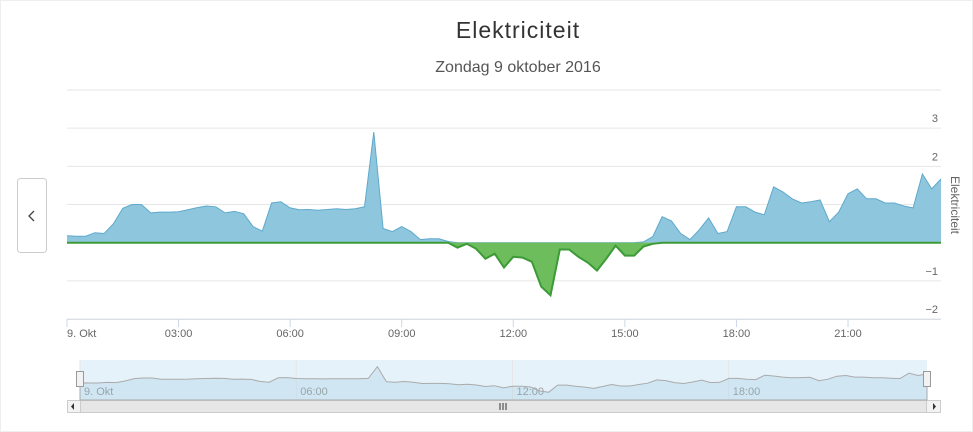 The width and height of the screenshot is (973, 432). What do you see at coordinates (927, 379) in the screenshot?
I see `nav-handle-right` at bounding box center [927, 379].